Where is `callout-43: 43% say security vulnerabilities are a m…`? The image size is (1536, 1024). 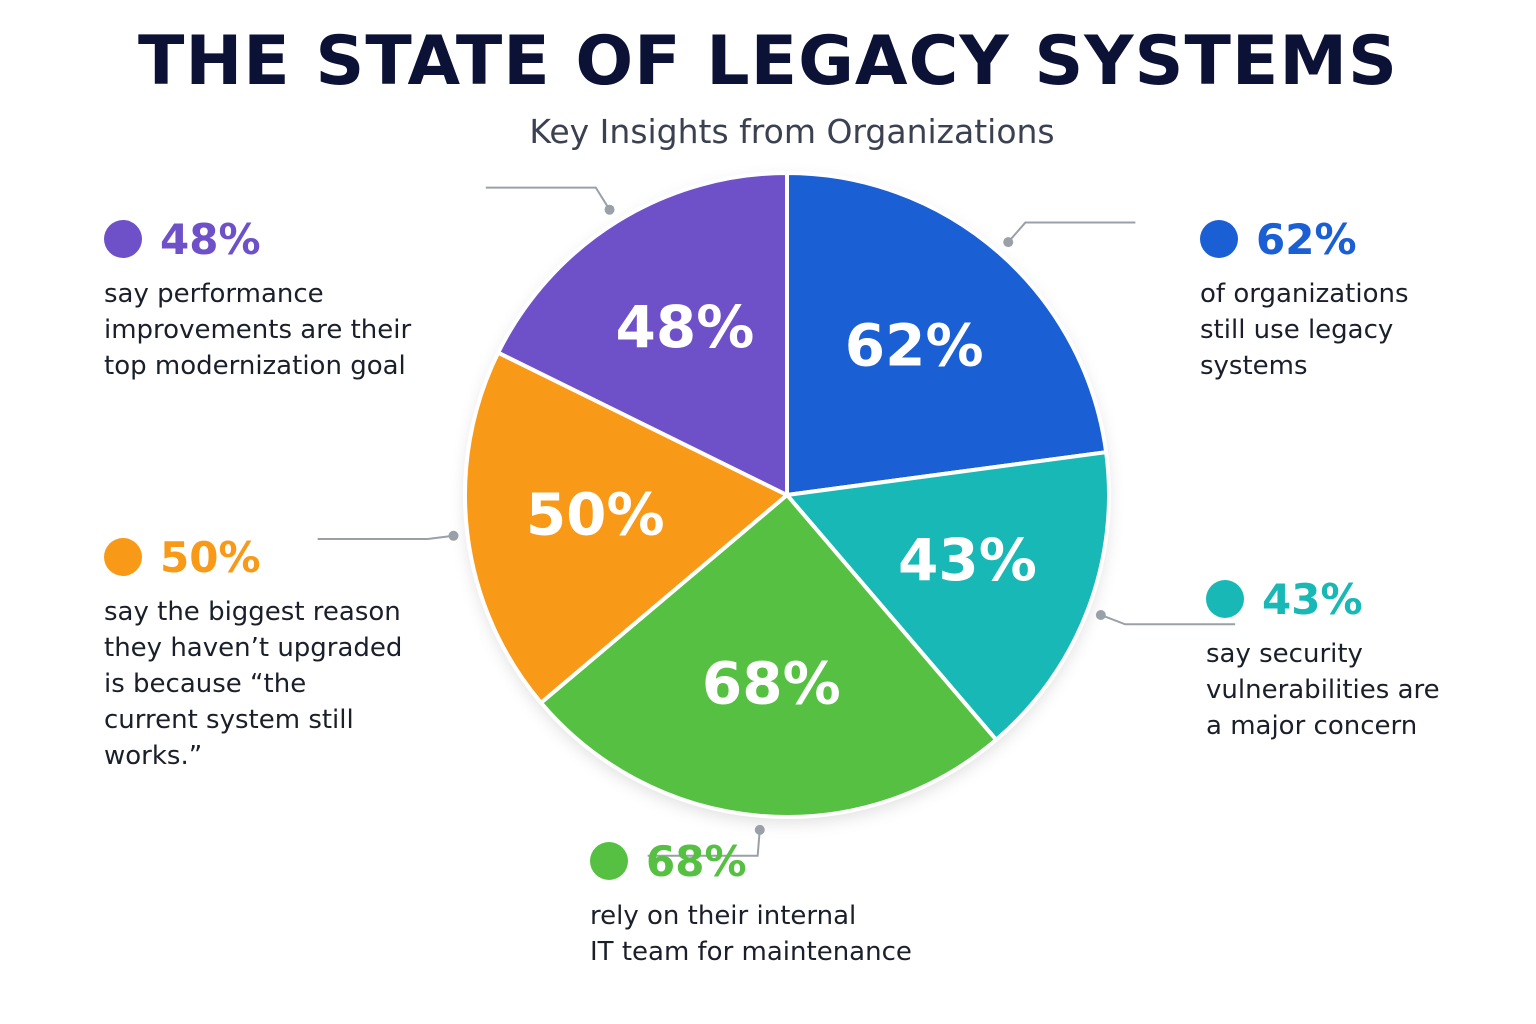 callout-43: 43% say security vulnerabilities are a m… is located at coordinates (1323, 659).